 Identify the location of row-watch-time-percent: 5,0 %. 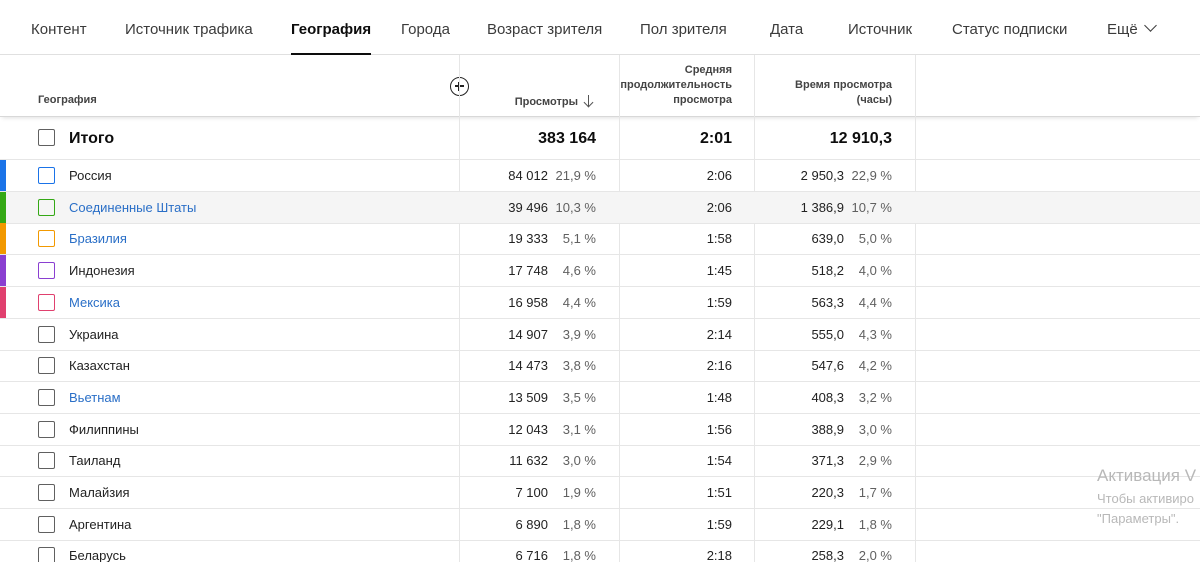
(875, 238).